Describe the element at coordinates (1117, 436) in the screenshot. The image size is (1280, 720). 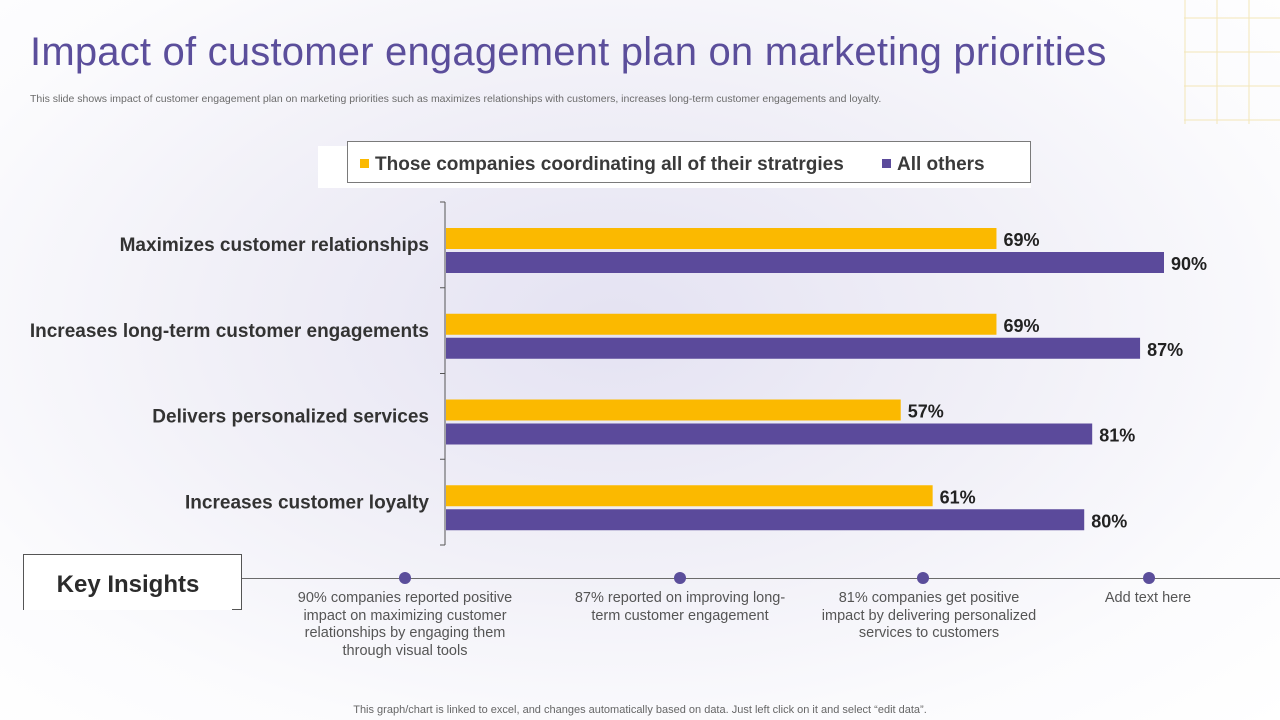
I see `data-label: 81%` at that location.